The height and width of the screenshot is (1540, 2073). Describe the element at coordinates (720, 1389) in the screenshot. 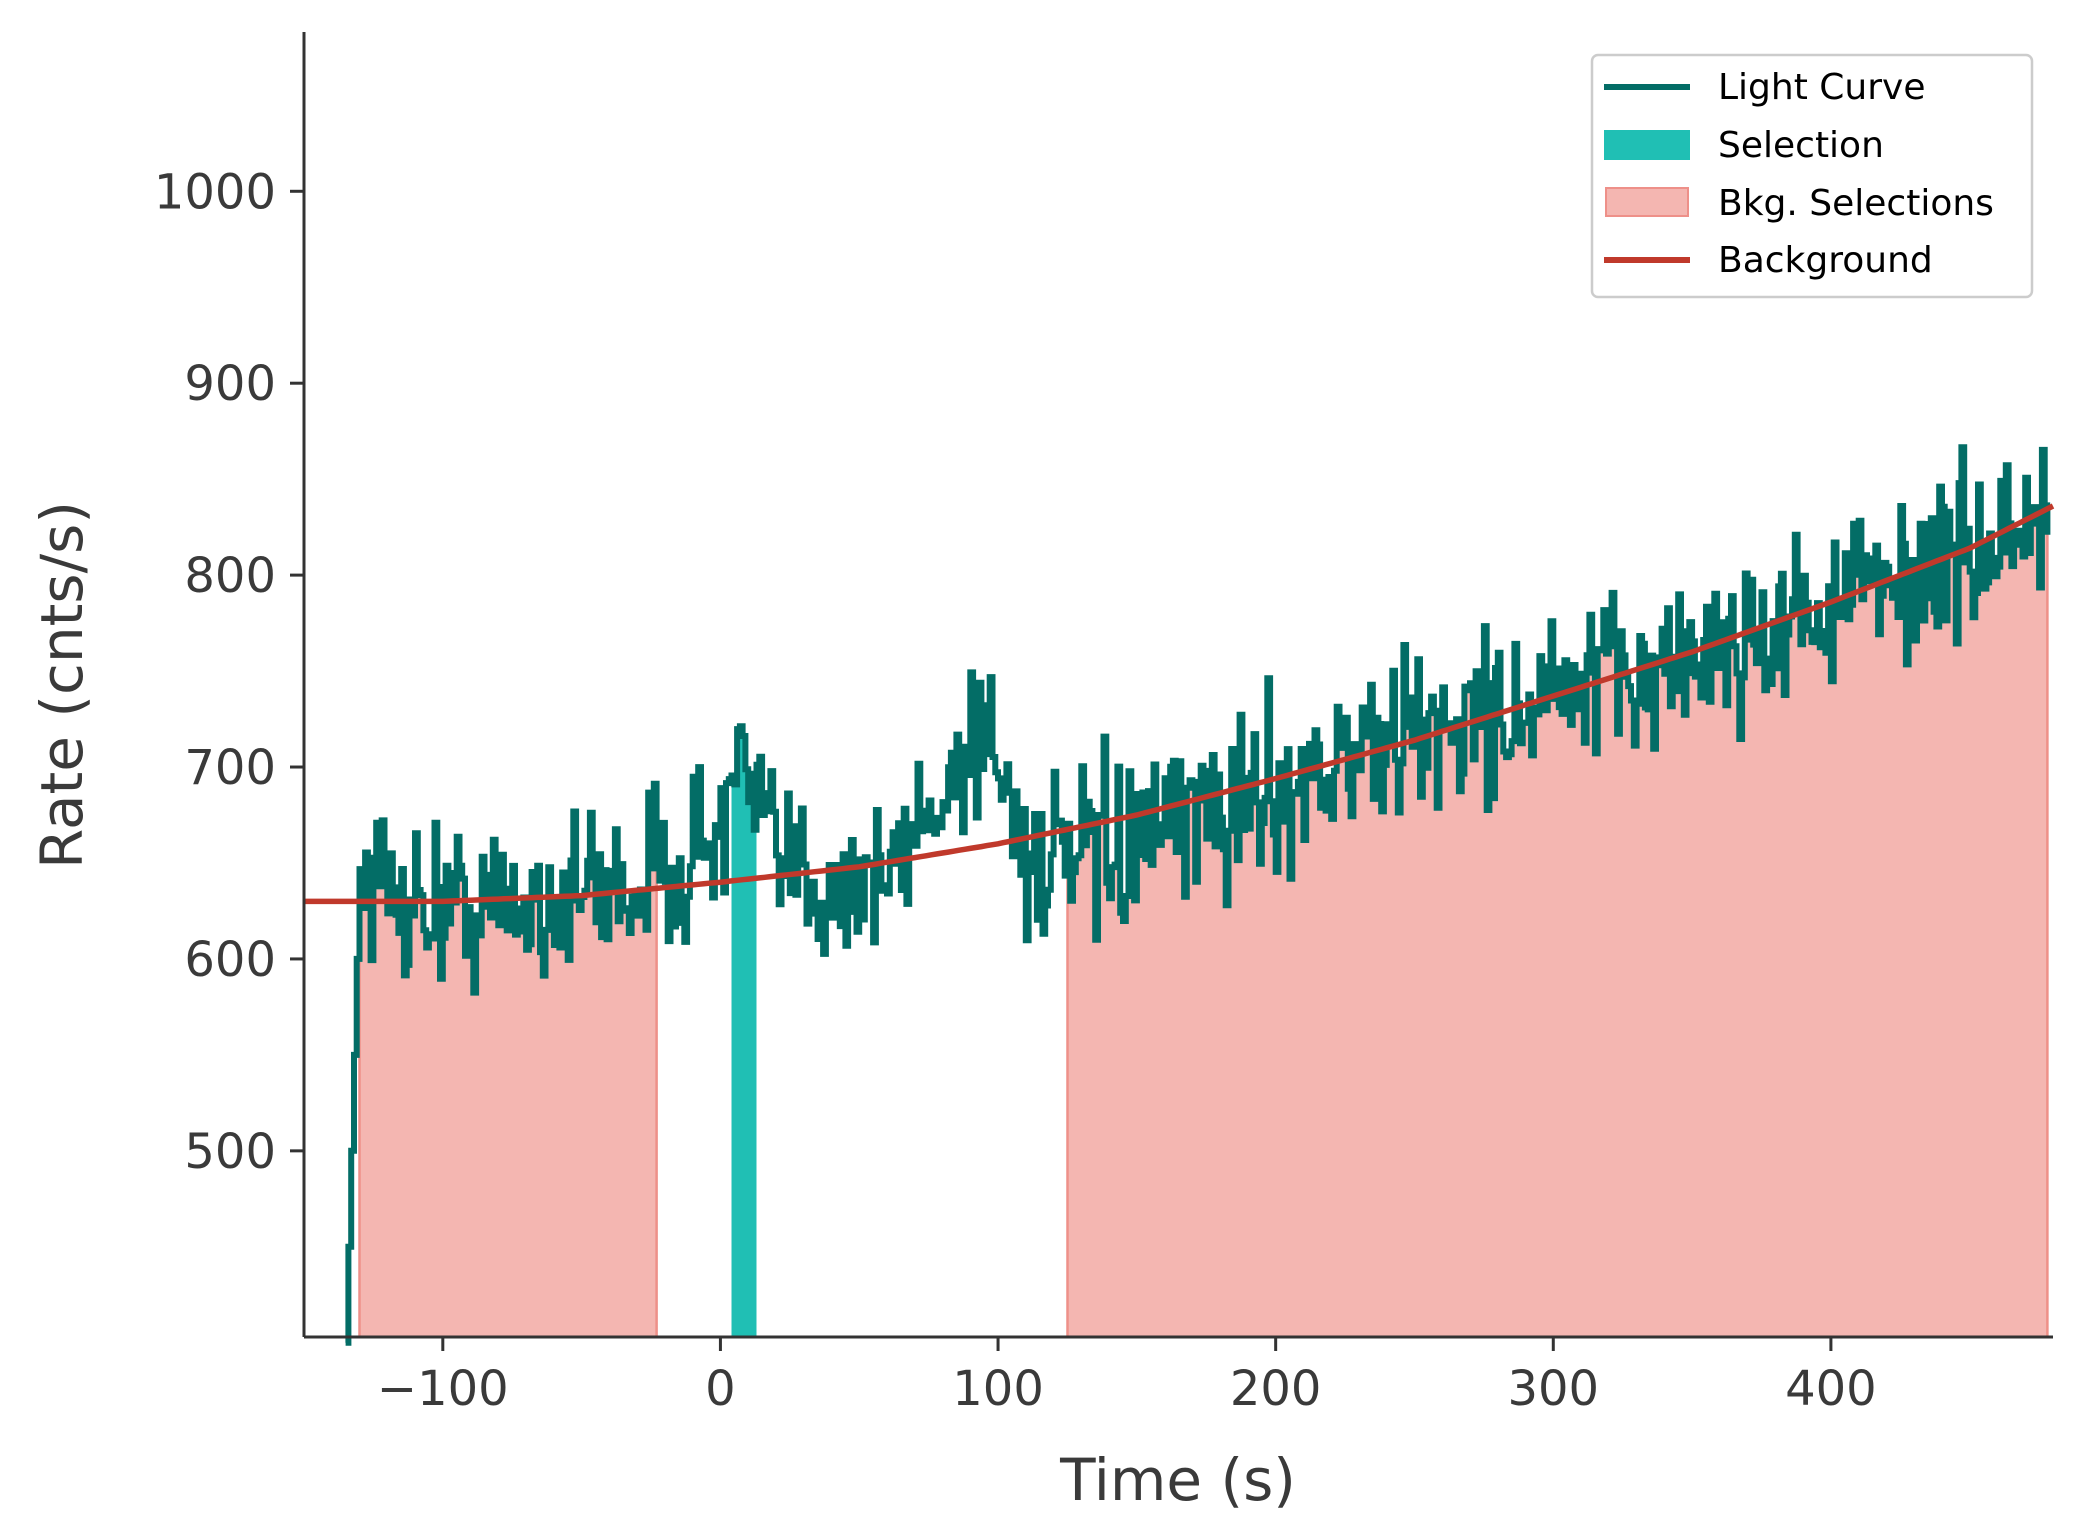

I see `x-tick-label: 0` at that location.